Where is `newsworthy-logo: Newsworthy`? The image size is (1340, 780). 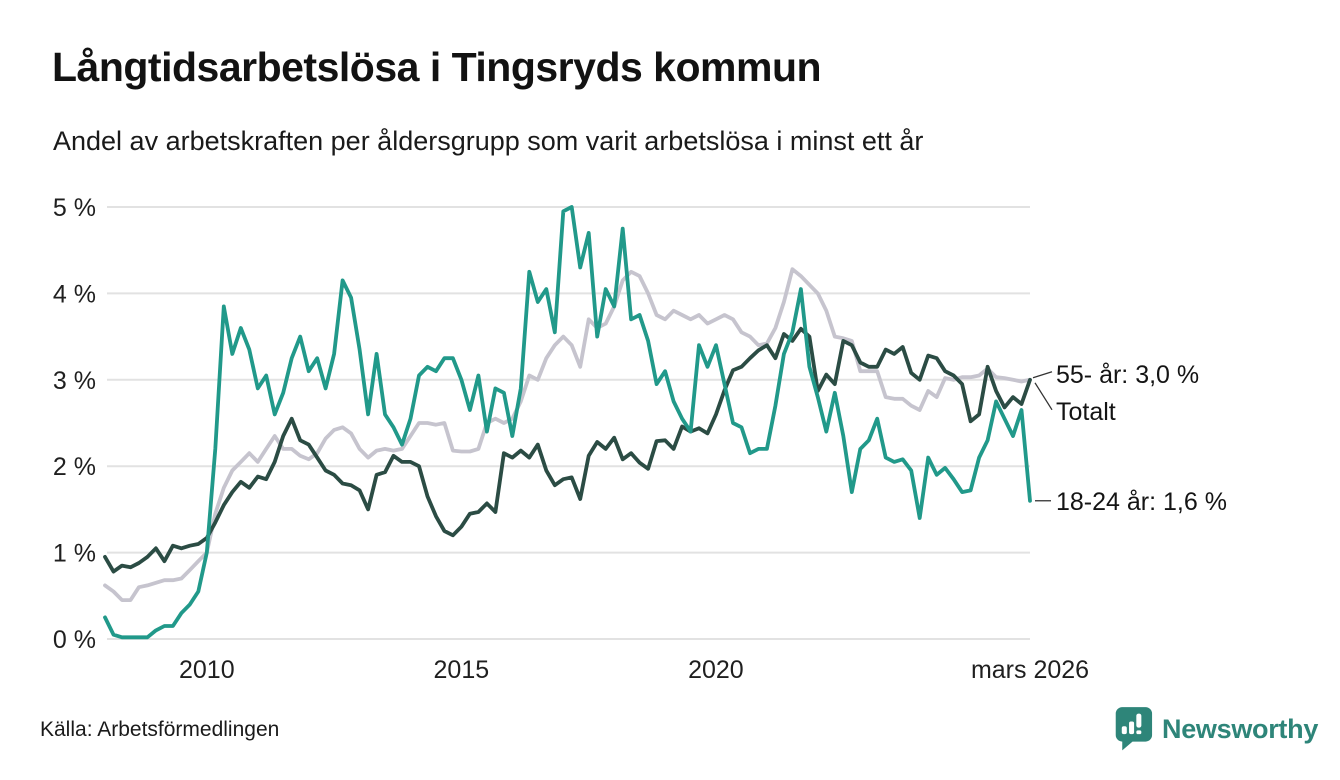 newsworthy-logo: Newsworthy is located at coordinates (1215, 729).